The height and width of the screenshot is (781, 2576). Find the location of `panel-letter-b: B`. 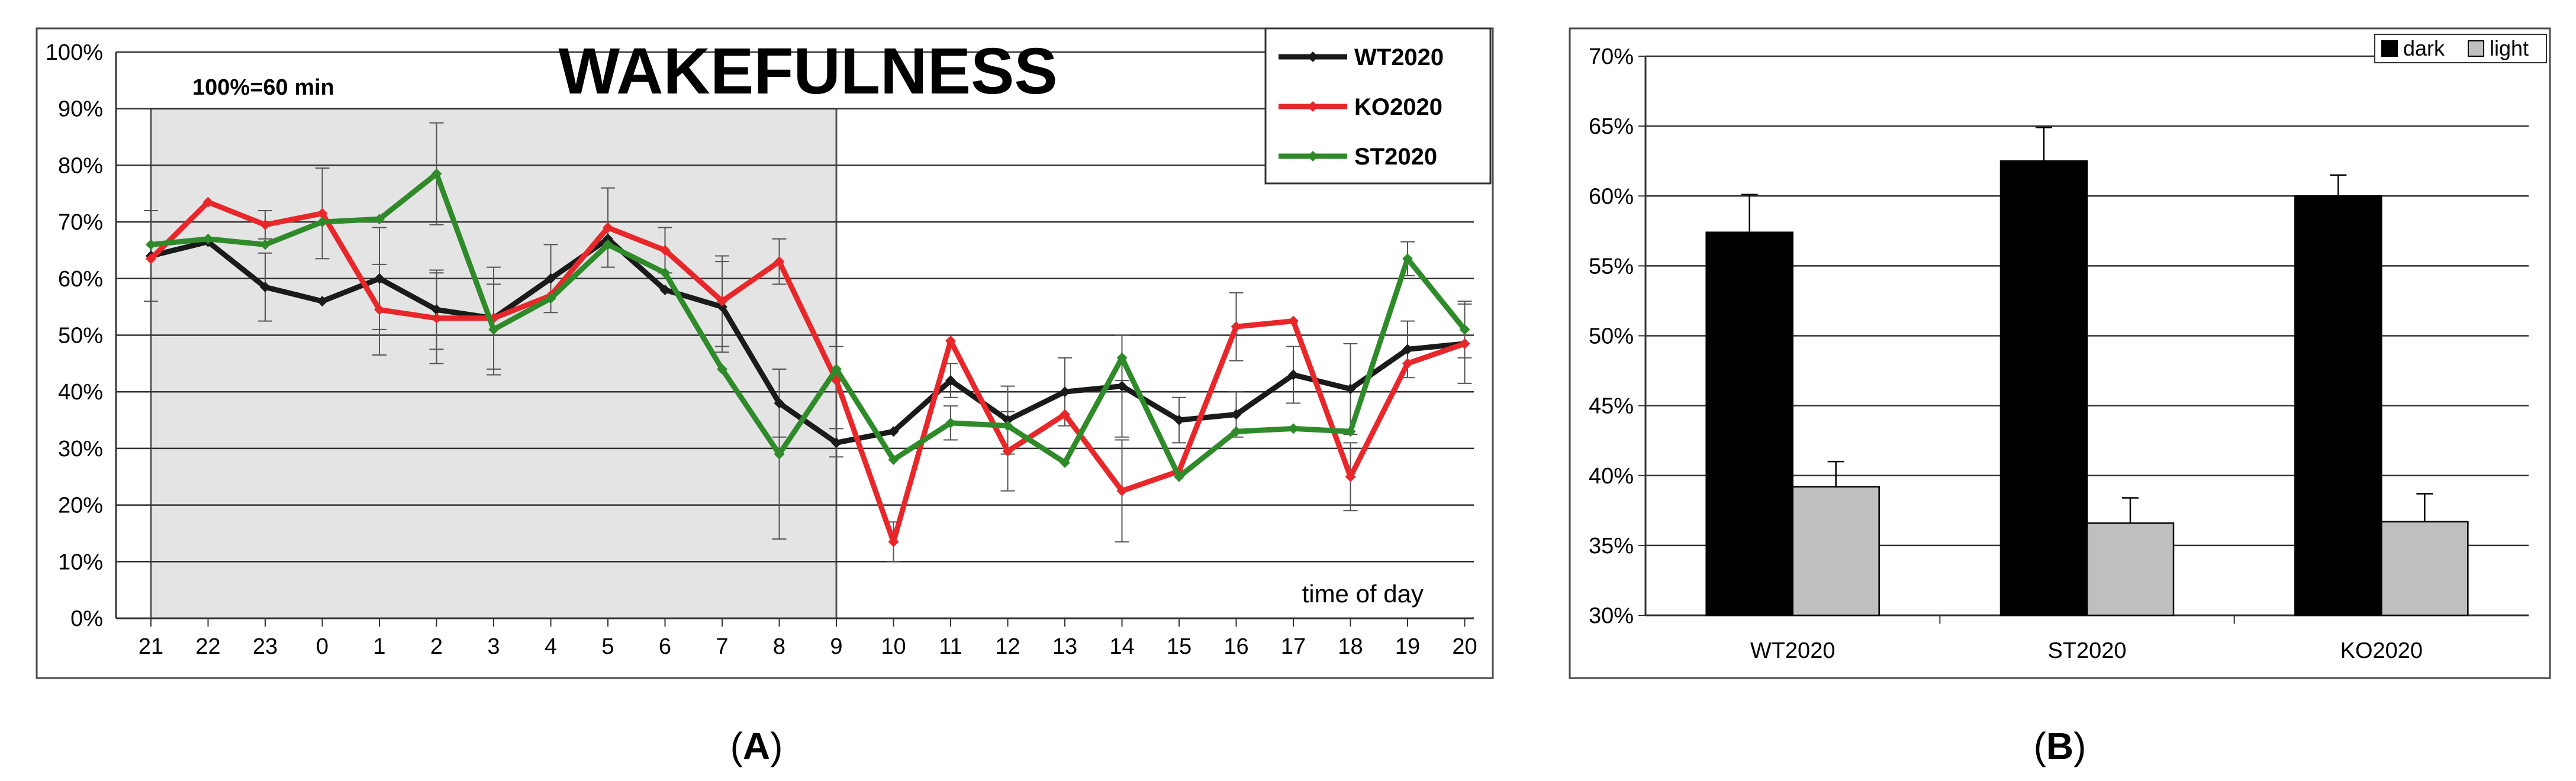

panel-letter-b: B is located at coordinates (2059, 746).